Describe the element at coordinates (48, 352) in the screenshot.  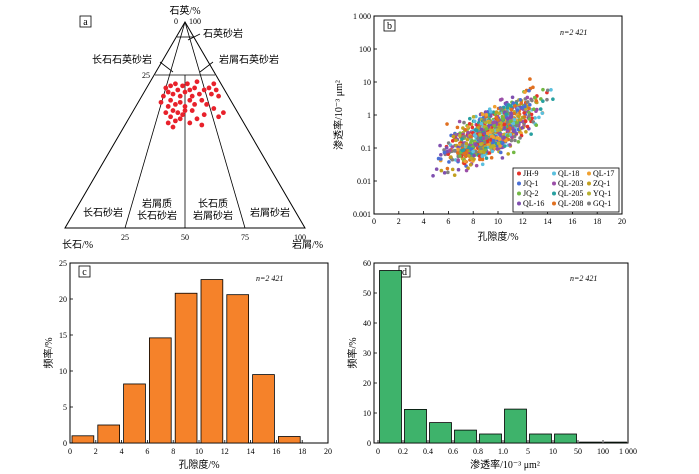
I see `hist-c-ylabel: 频率/%` at that location.